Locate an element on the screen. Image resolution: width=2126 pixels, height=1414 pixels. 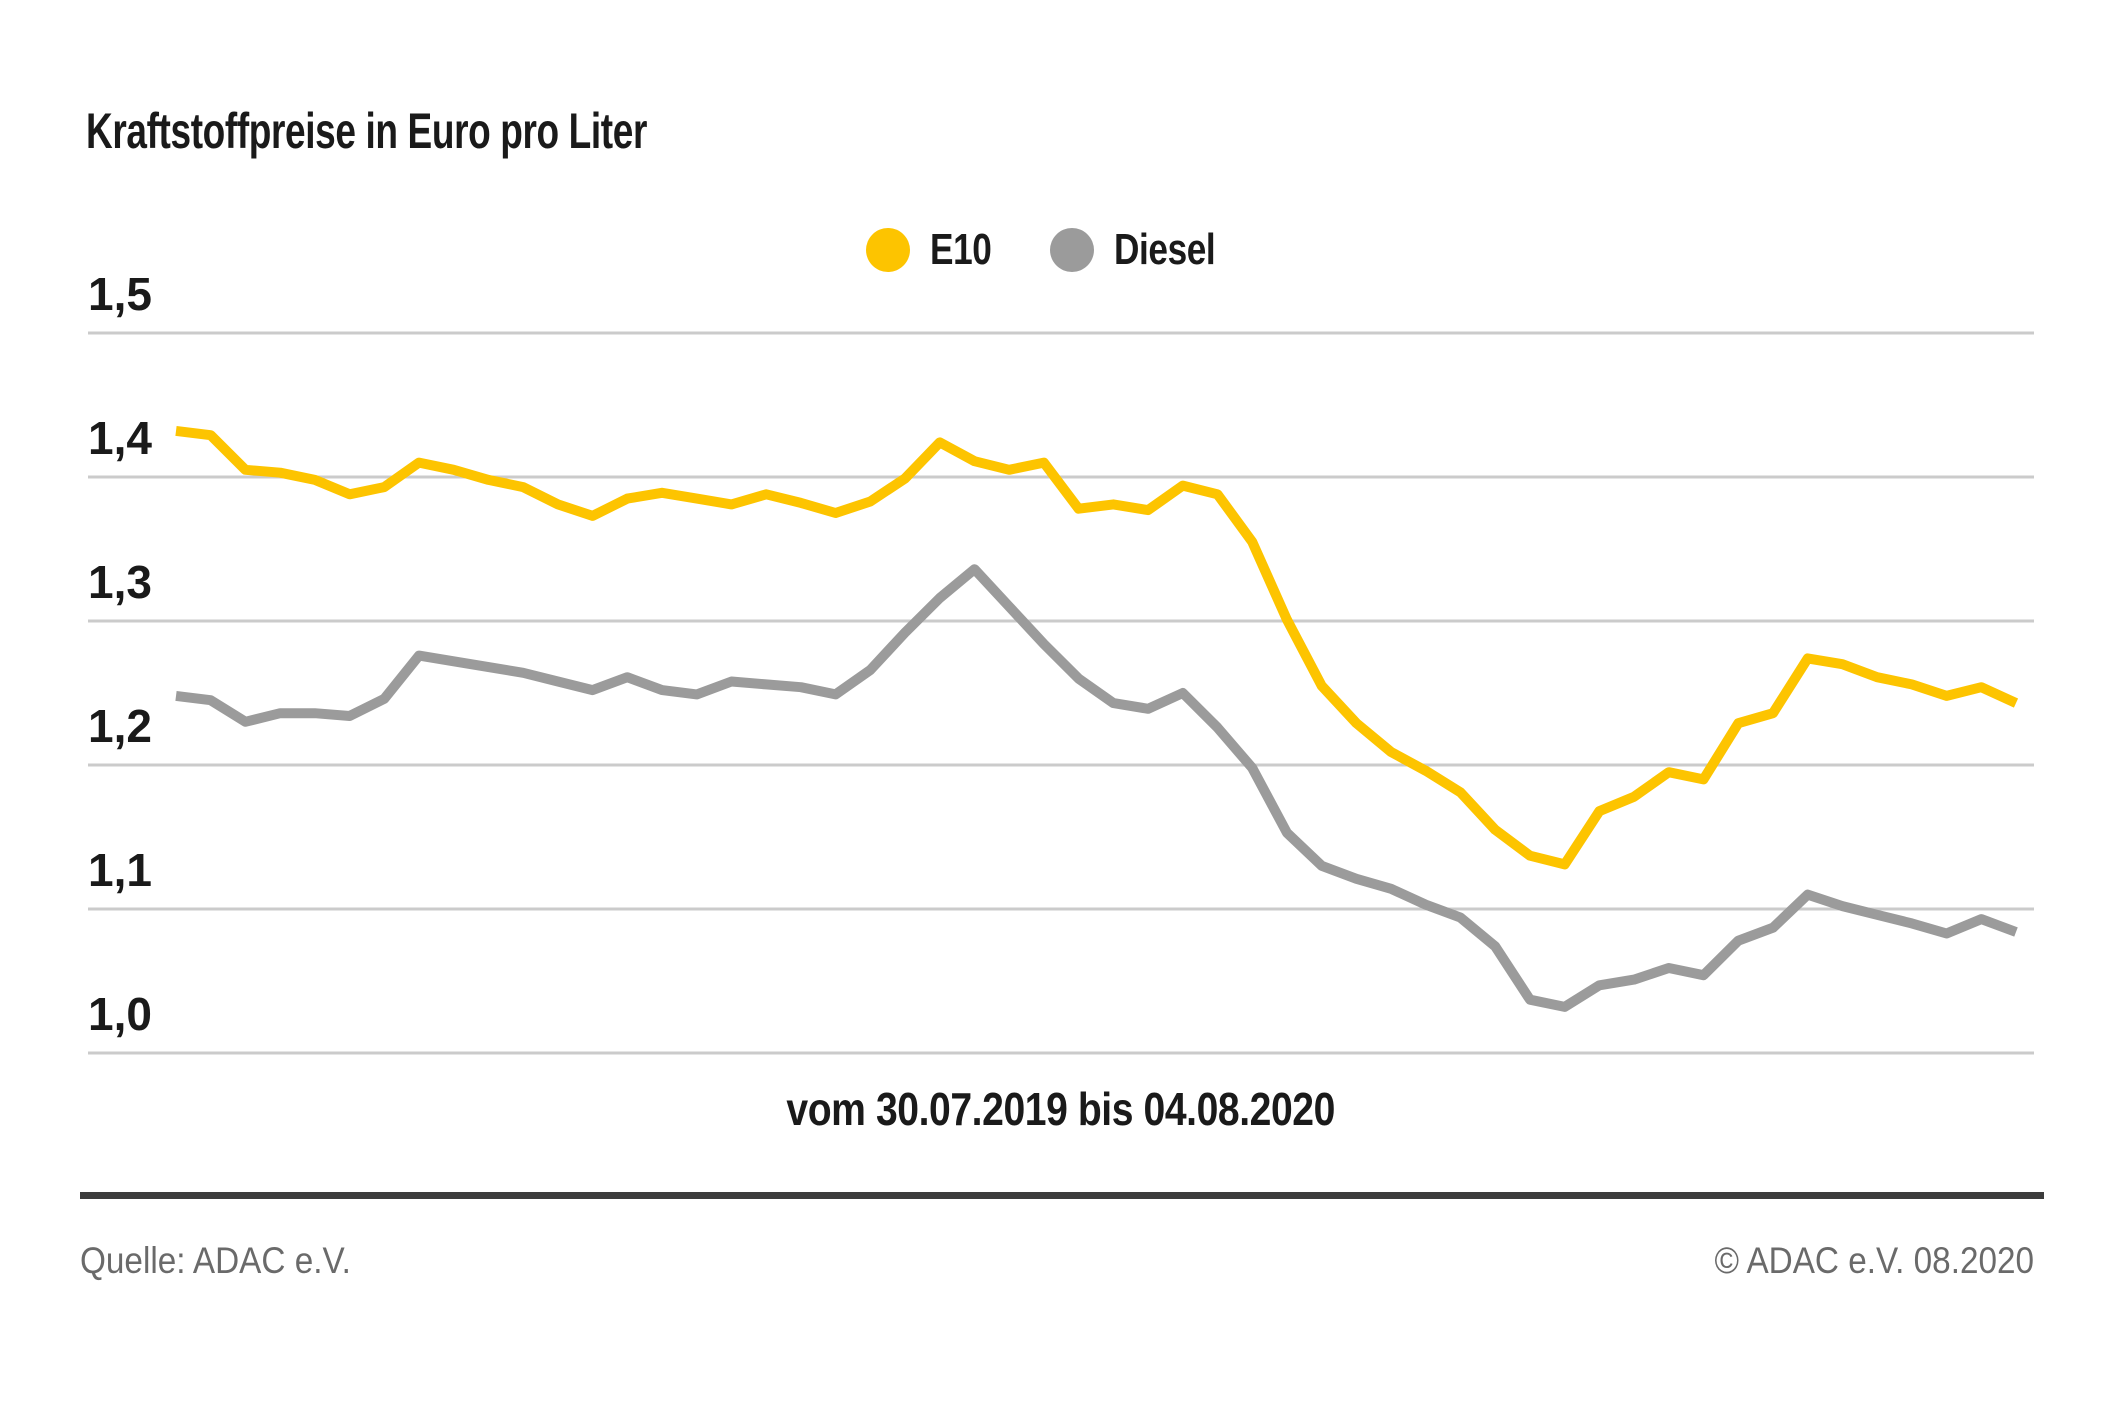
legend: E10 Diesel is located at coordinates (1053, 250).